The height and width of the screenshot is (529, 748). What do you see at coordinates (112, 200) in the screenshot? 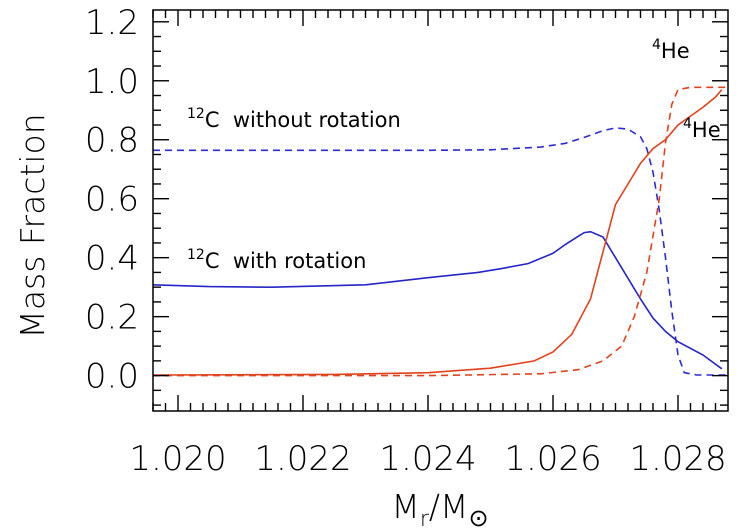
I see `y-tick-label: 0.6` at bounding box center [112, 200].